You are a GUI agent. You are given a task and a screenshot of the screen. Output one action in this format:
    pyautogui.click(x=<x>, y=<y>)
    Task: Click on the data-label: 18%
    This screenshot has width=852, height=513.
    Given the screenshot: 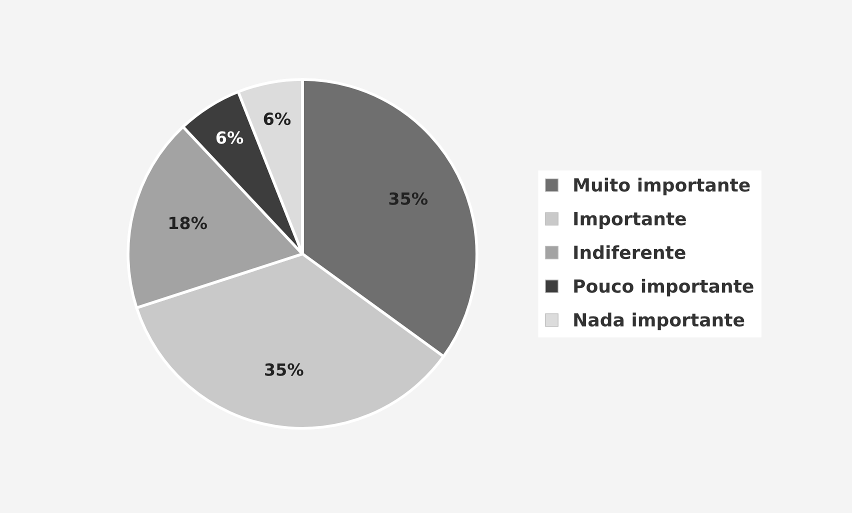 What is the action you would take?
    pyautogui.click(x=188, y=223)
    